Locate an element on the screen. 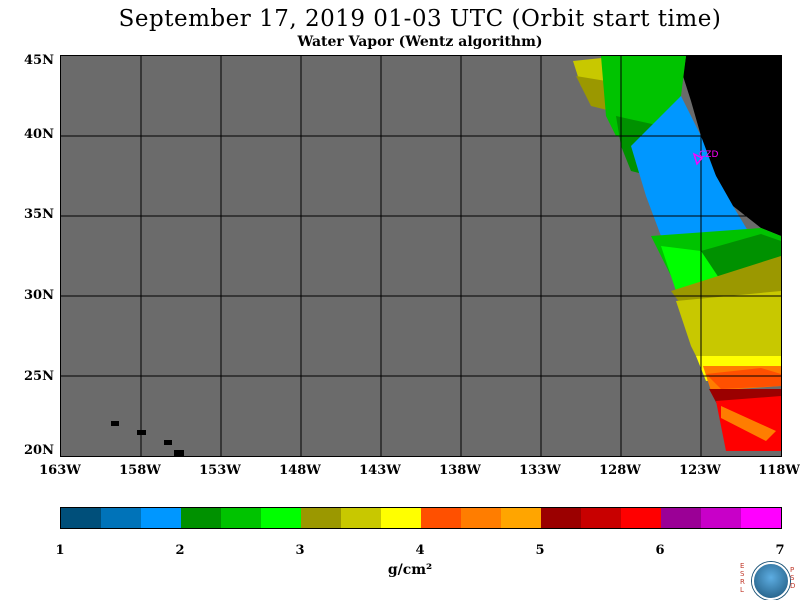 Image resolution: width=800 pixels, height=600 pixels. lon-label-118w: 118W is located at coordinates (779, 470).